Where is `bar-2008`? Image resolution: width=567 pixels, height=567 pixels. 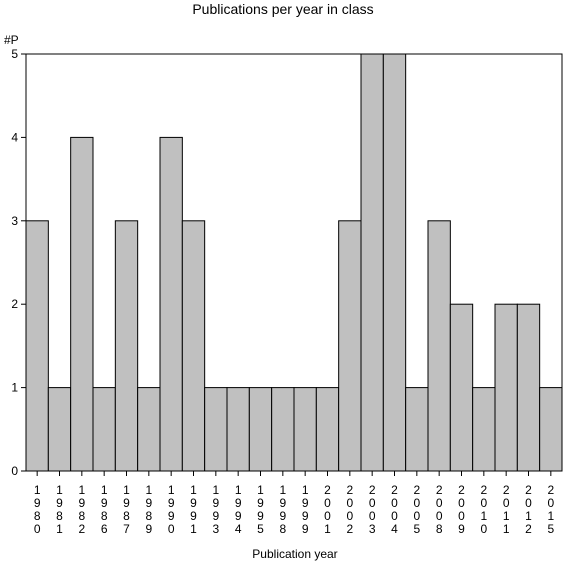 bar-2008 is located at coordinates (439, 346).